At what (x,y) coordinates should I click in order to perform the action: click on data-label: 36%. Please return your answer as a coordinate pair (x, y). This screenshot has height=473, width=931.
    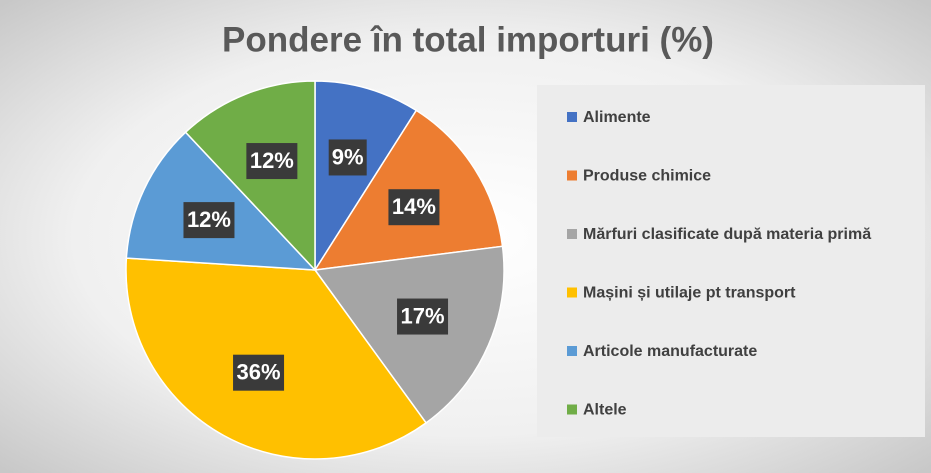
    Looking at the image, I should click on (259, 371).